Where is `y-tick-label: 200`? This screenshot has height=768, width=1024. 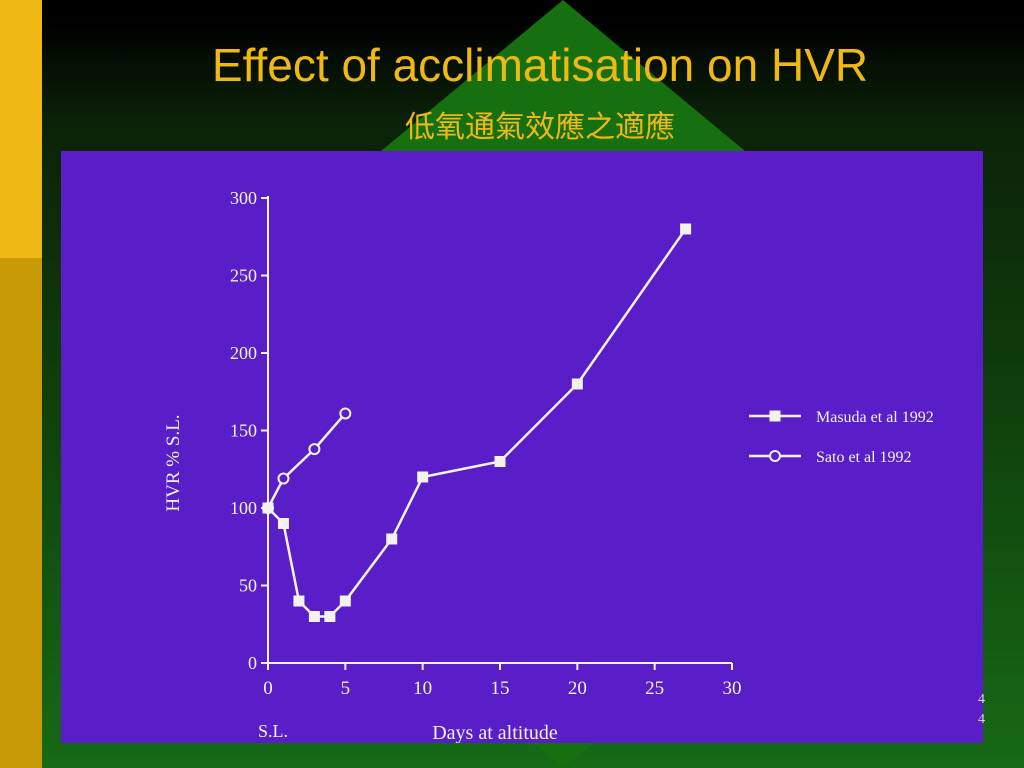 y-tick-label: 200 is located at coordinates (243, 353).